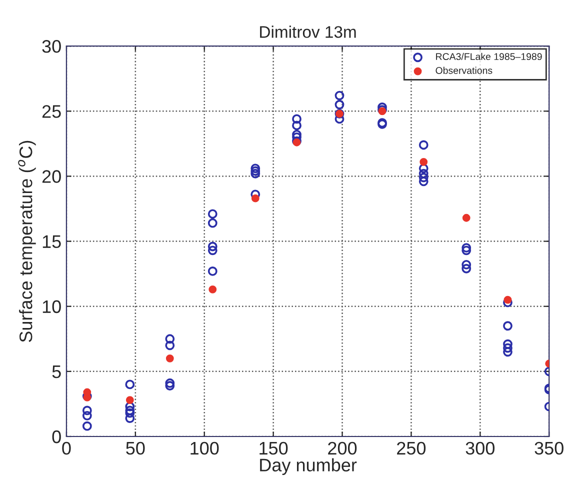 The width and height of the screenshot is (578, 485). What do you see at coordinates (489, 56) in the screenshot?
I see `legend-label: RCA3/FLake 1985–1989` at bounding box center [489, 56].